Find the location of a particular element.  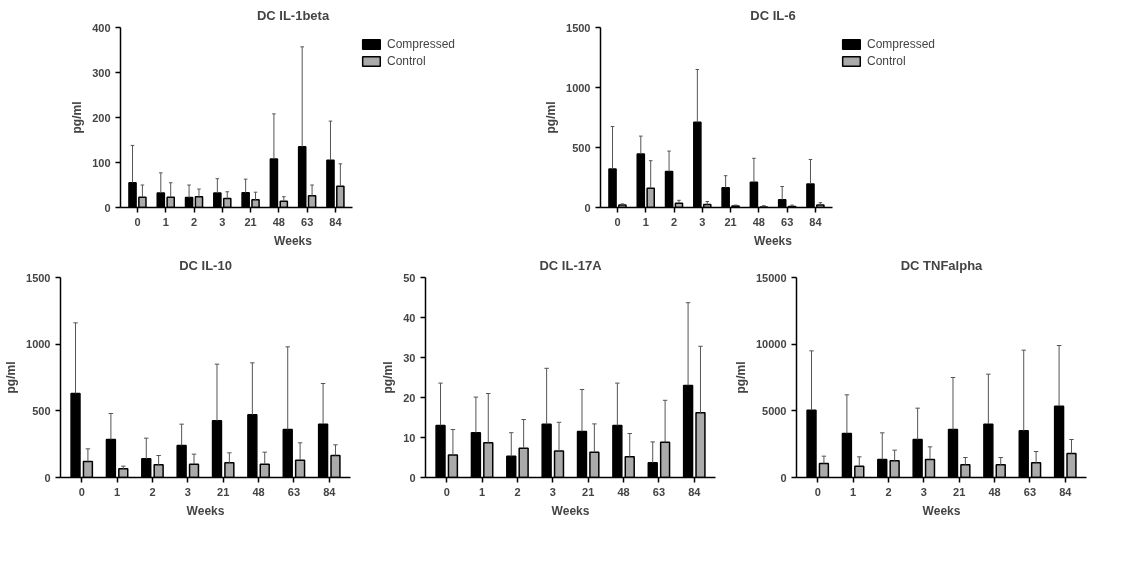

y-tick-label: 50 is located at coordinates (409, 277).